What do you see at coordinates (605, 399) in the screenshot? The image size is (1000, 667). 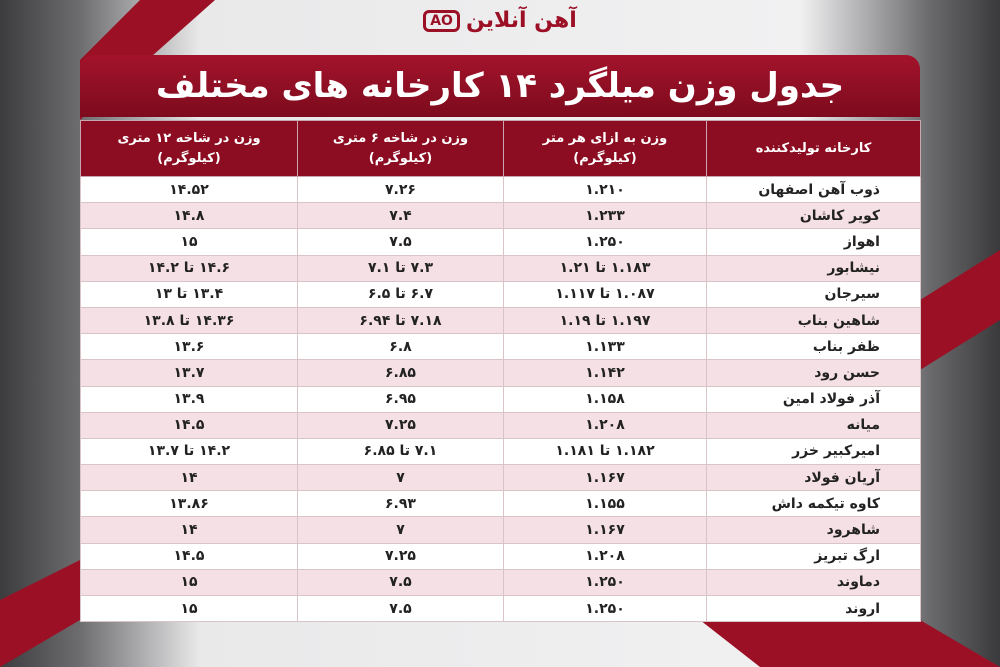 I see `weight-cell: ۱.۱۵۸` at bounding box center [605, 399].